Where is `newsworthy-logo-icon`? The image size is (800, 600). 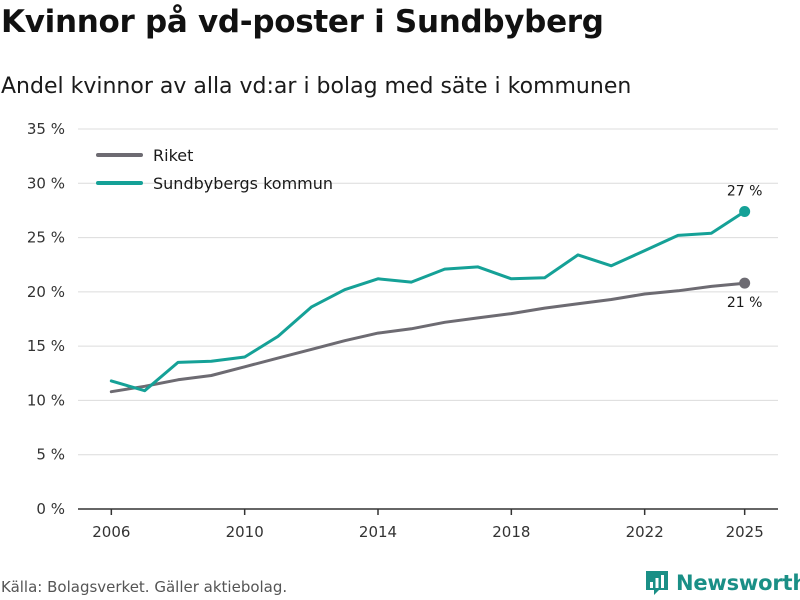
newsworthy-logo-icon is located at coordinates (657, 583).